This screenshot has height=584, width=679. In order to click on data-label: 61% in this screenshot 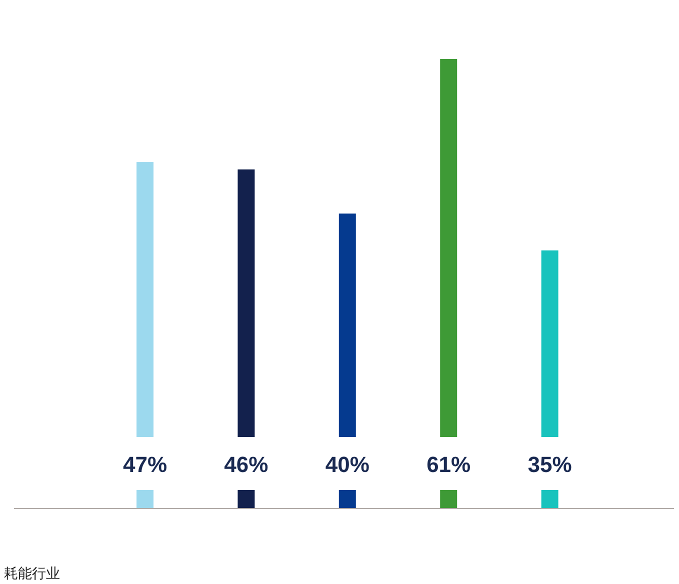, I will do `click(448, 464)`.